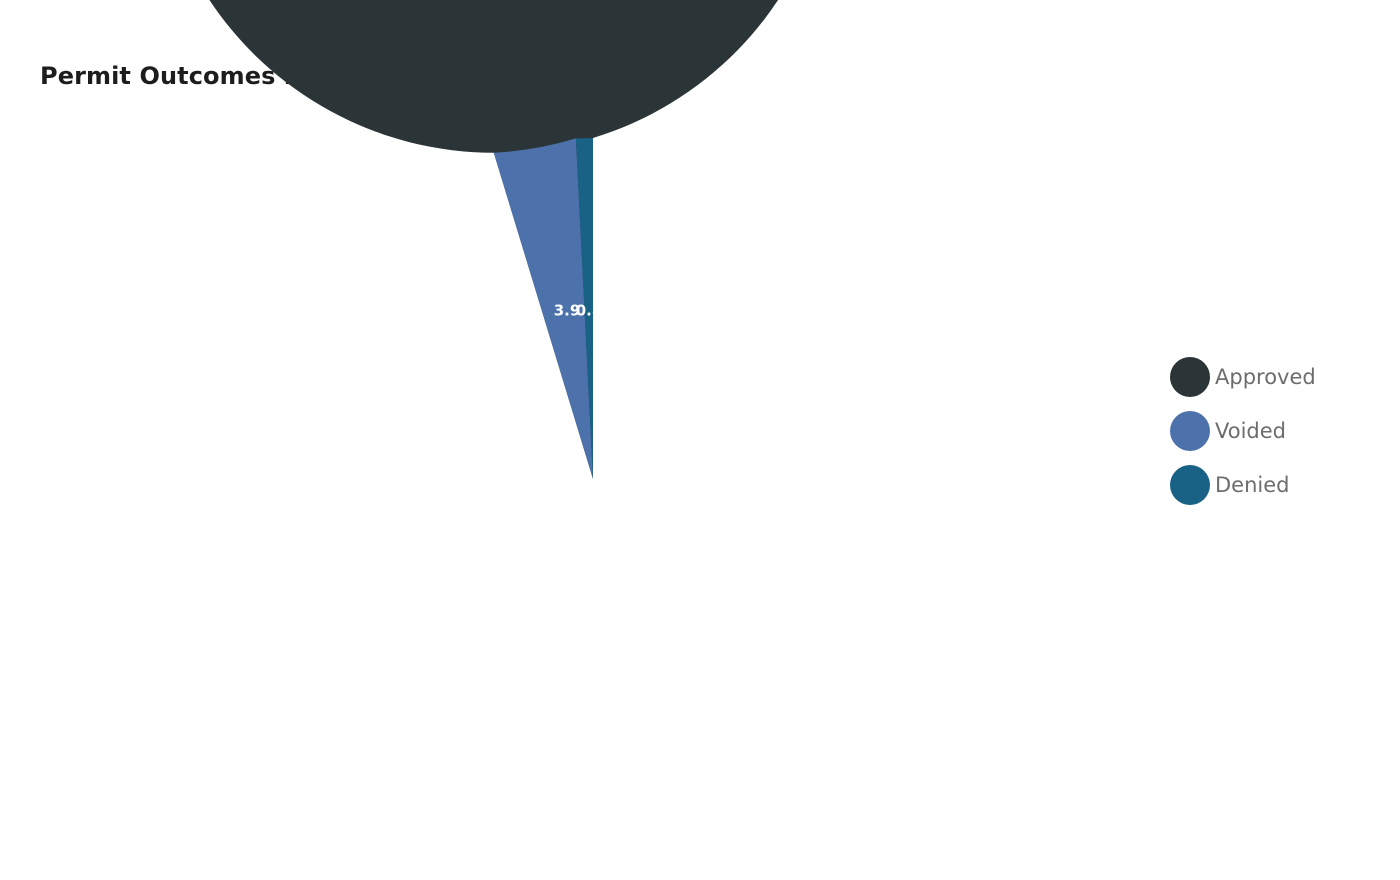  I want to click on legend-item-approved: Approved, so click(1243, 377).